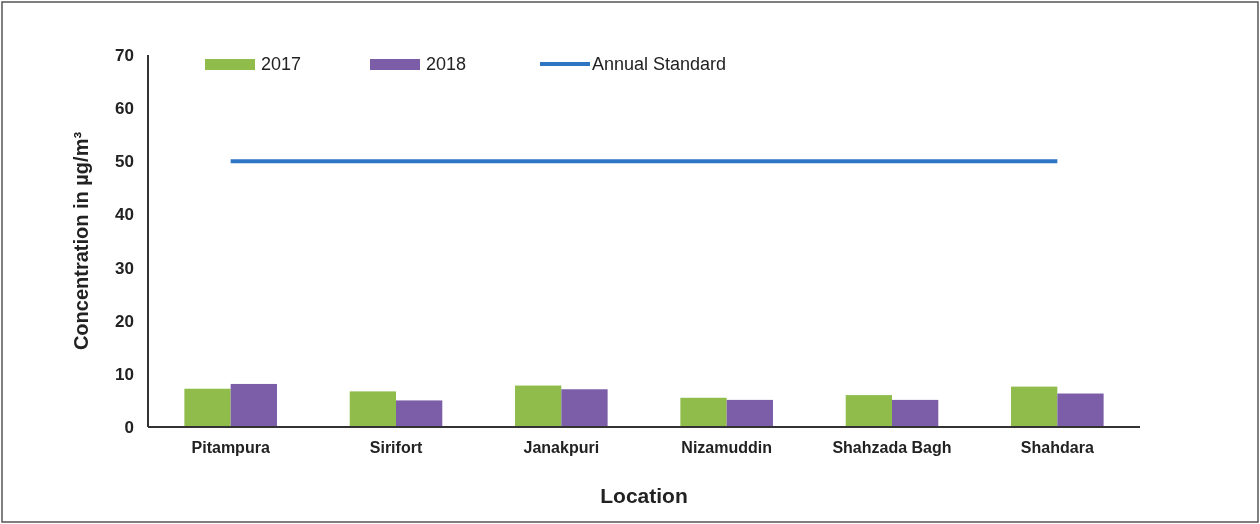 This screenshot has height=524, width=1260. Describe the element at coordinates (446, 64) in the screenshot. I see `legend-label: 2018` at that location.